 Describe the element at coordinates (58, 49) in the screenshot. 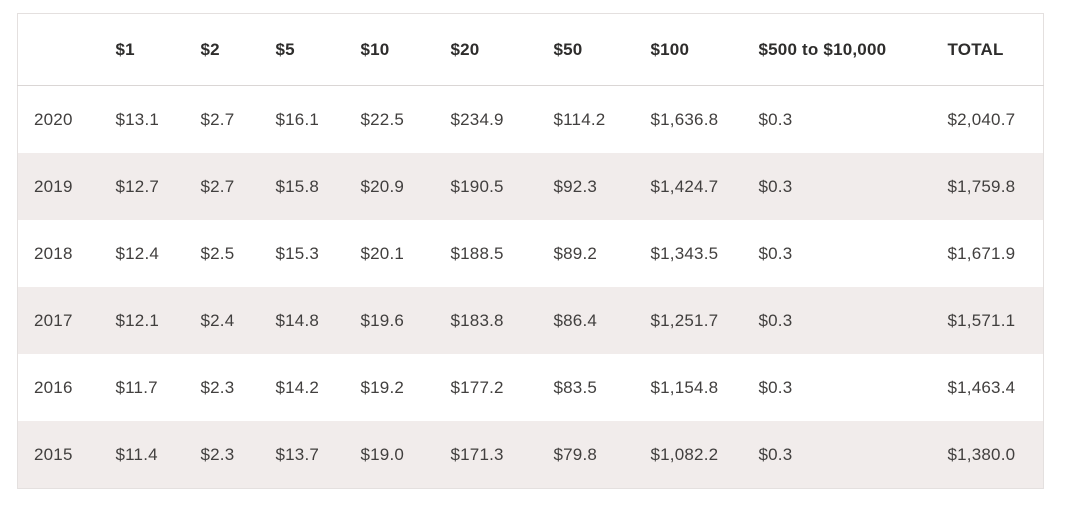

I see `column-header-empty` at that location.